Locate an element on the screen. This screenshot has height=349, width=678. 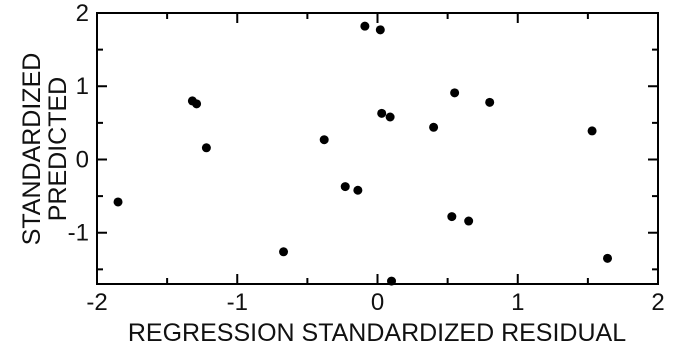
y-axis-label: STANDARDIZED PREDICTED is located at coordinates (45, 149).